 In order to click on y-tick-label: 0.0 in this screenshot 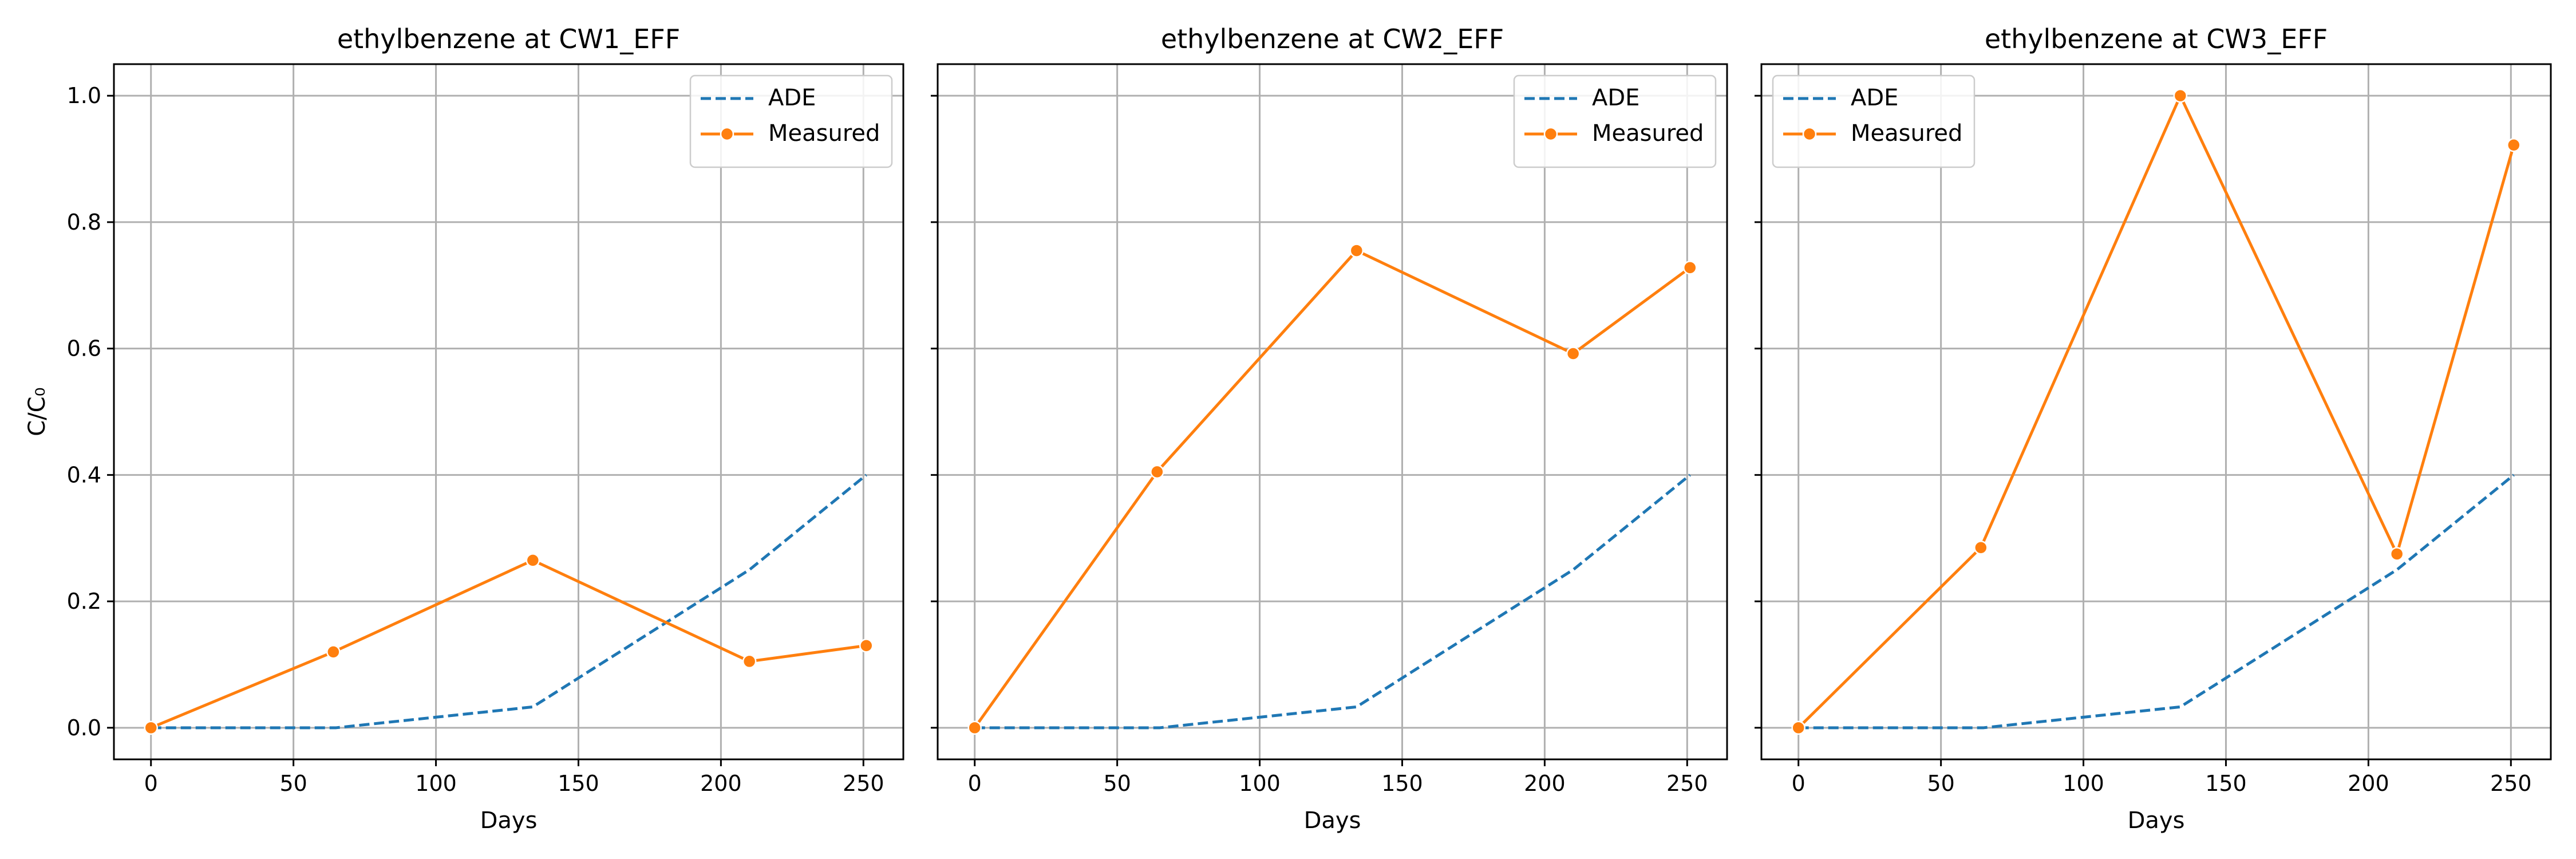, I will do `click(84, 727)`.